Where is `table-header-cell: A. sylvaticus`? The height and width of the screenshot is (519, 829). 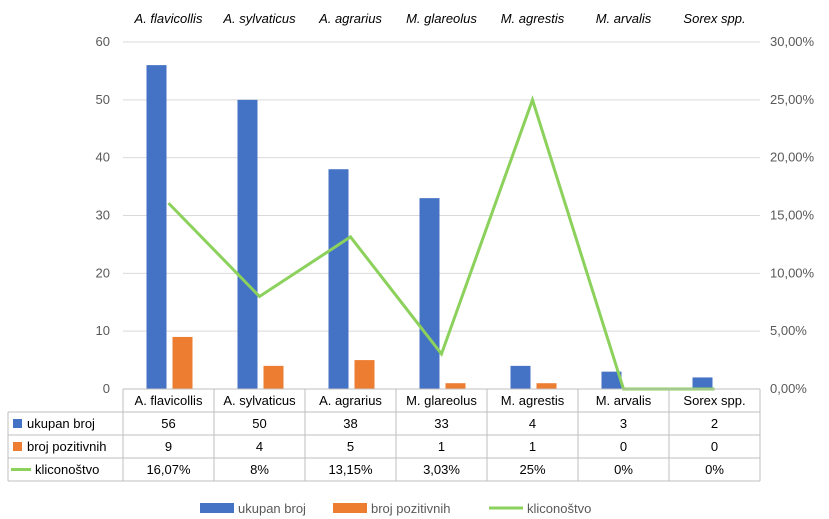
table-header-cell: A. sylvaticus is located at coordinates (259, 400).